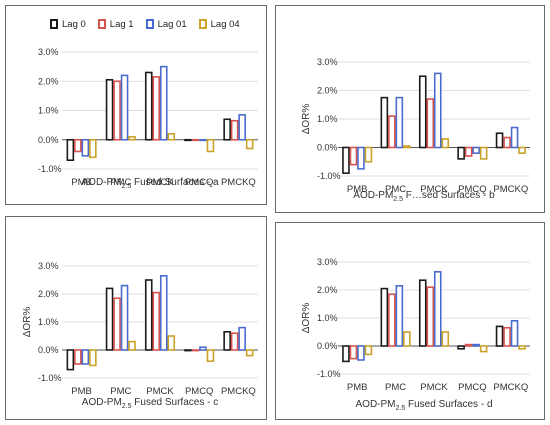  Describe the element at coordinates (74, 24) in the screenshot. I see `legend-label: Lag 0` at that location.